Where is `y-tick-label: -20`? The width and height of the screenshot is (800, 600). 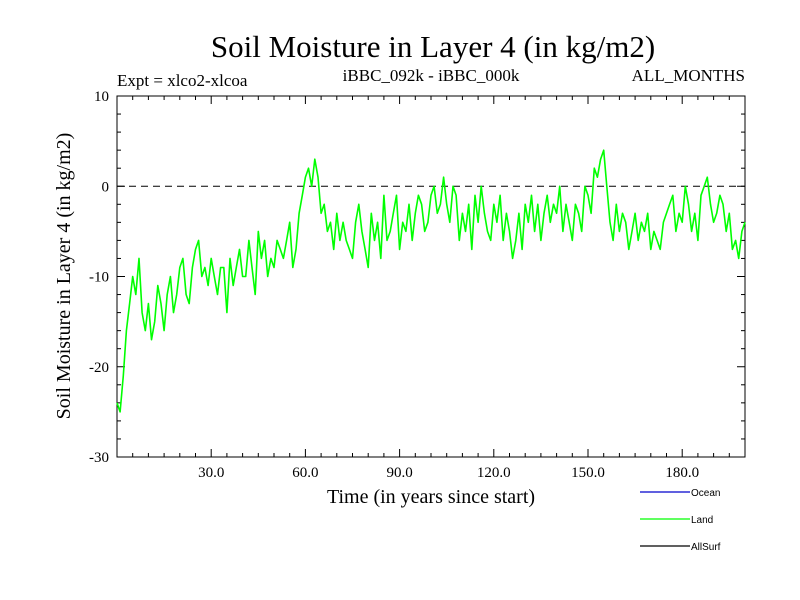 y-tick-label: -20 is located at coordinates (99, 368).